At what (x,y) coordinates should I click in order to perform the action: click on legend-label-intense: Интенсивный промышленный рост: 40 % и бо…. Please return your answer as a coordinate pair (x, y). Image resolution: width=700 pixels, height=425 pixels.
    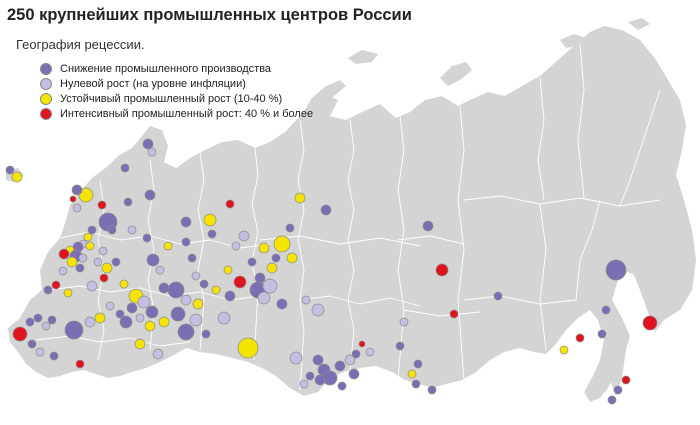
    Looking at the image, I should click on (187, 114).